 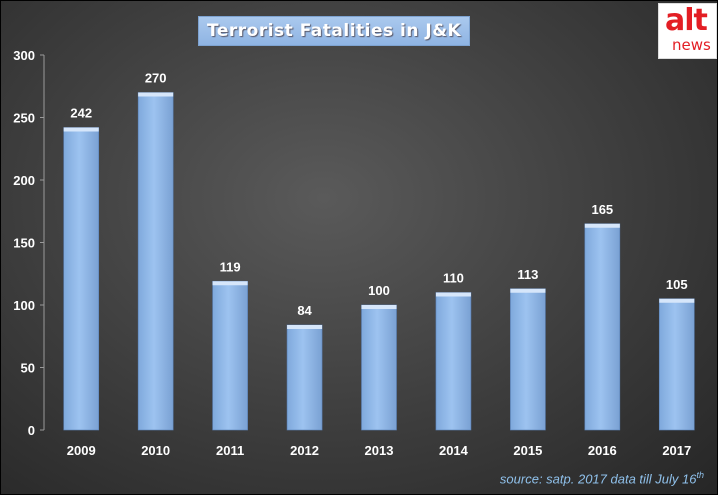 I want to click on x-axis-ticks: 2009 2010 2011 2012 2013 2014 2015 2016 2017, so click(x=379, y=450).